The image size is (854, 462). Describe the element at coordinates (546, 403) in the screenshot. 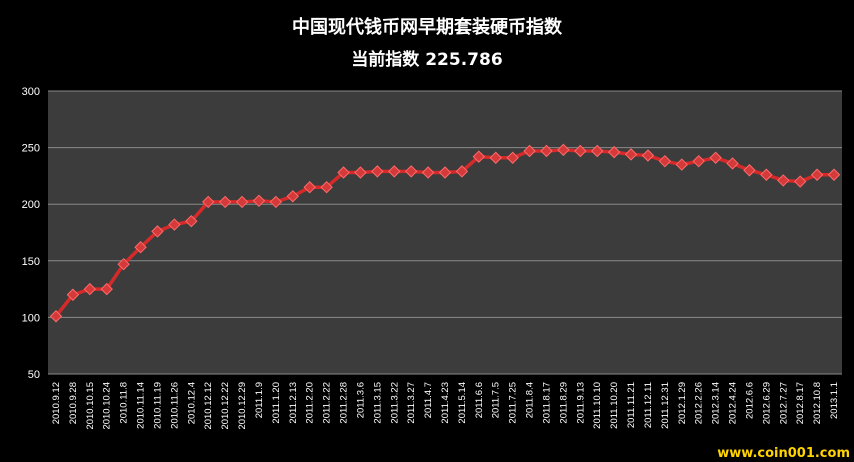

I see `x-tick-label: 2011.8.17` at that location.